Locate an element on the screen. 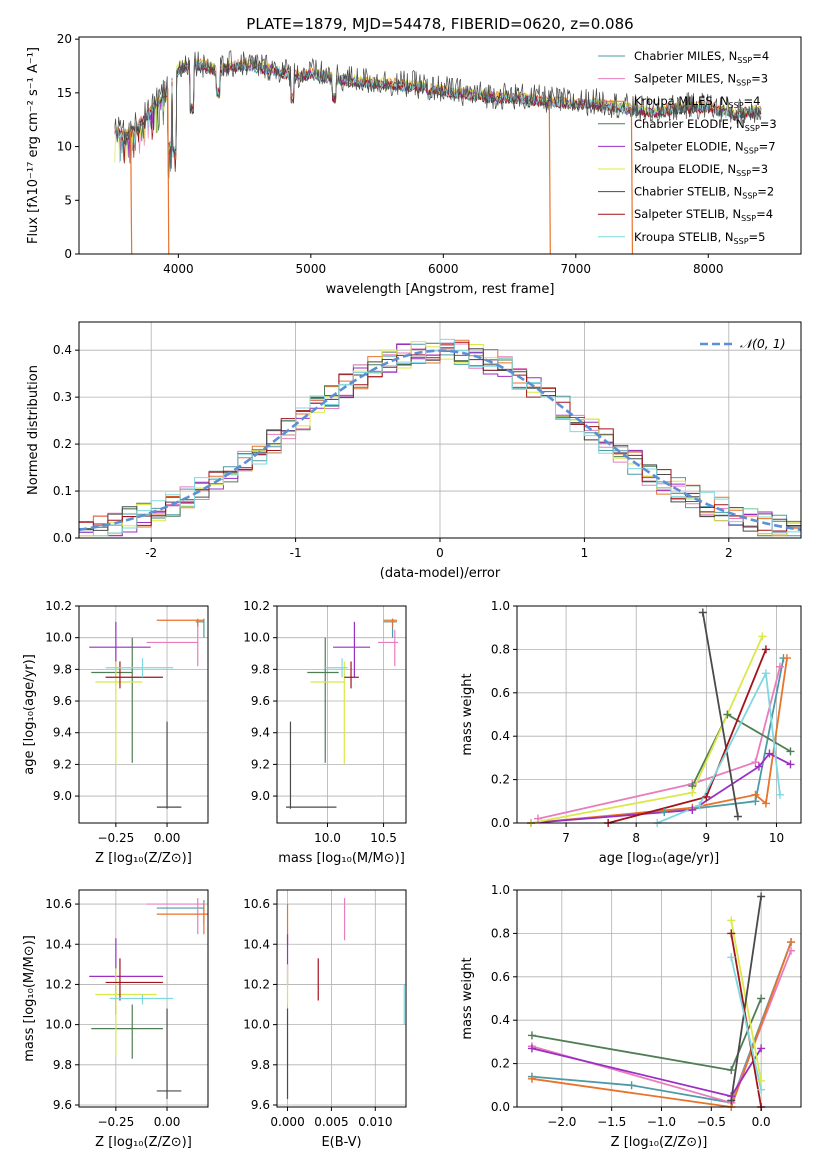 The width and height of the screenshot is (819, 1170). x-tick-label: −1.5 is located at coordinates (611, 1122).